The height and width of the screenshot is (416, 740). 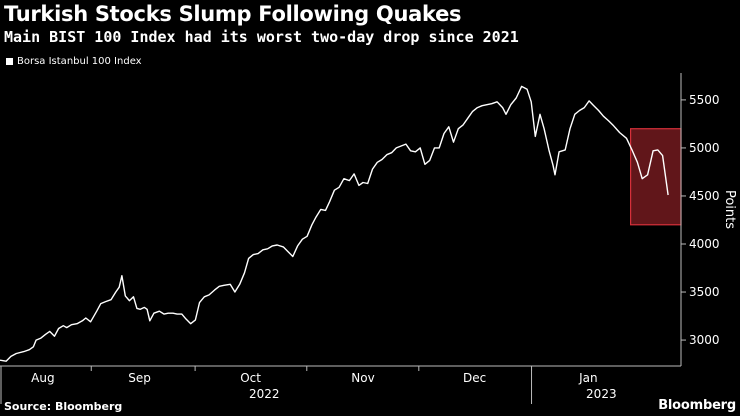 I want to click on x-tick-label: Nov, so click(x=362, y=378).